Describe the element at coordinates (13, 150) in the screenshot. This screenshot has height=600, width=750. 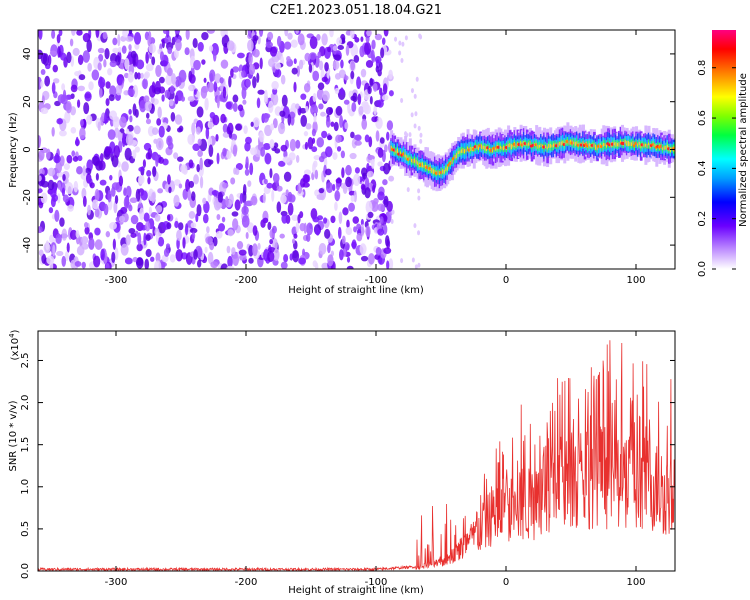
I see `spectrogram-ylabel: Frequency (Hz)` at that location.